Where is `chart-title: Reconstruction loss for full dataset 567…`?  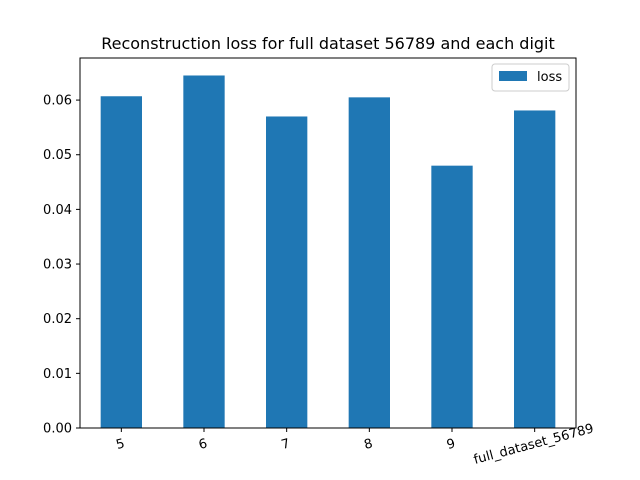
chart-title: Reconstruction loss for full dataset 567… is located at coordinates (328, 43).